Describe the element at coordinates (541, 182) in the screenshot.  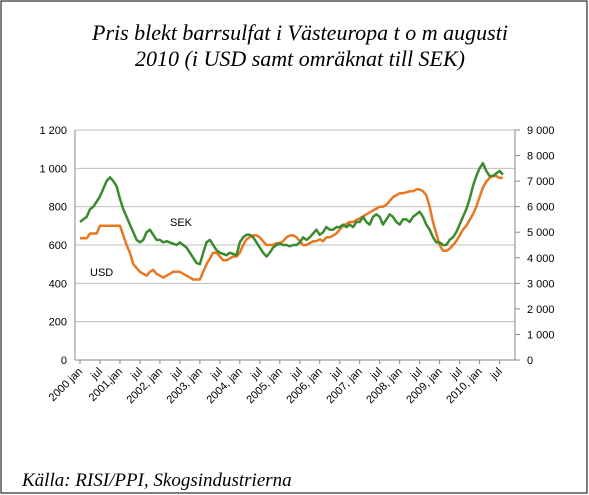
I see `y2-tick-label: 7 000` at that location.